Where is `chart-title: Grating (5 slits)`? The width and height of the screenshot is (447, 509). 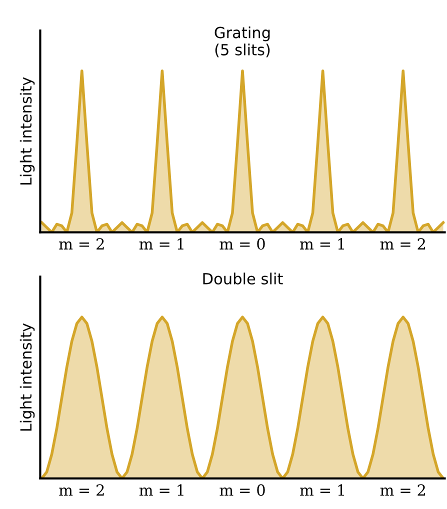
chart-title: Grating (5 slits) is located at coordinates (242, 42).